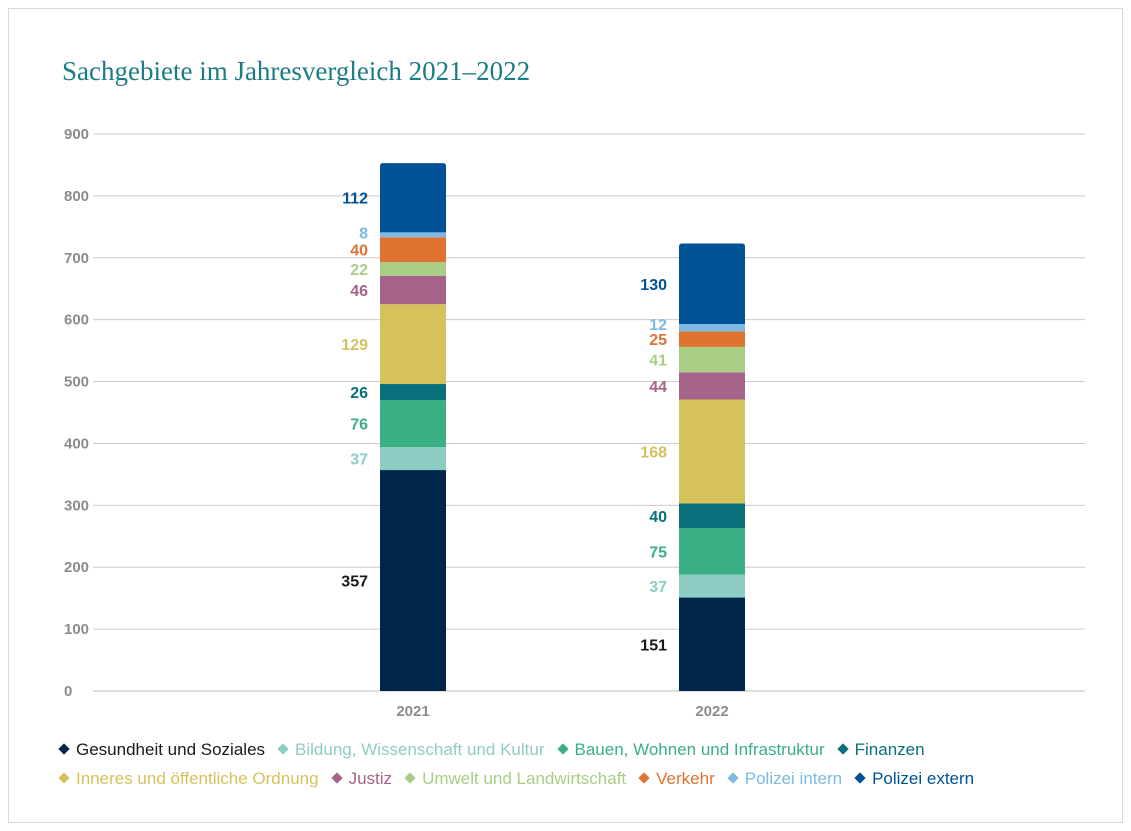 The height and width of the screenshot is (831, 1131). What do you see at coordinates (412, 711) in the screenshot?
I see `x-tick-label: 2021` at bounding box center [412, 711].